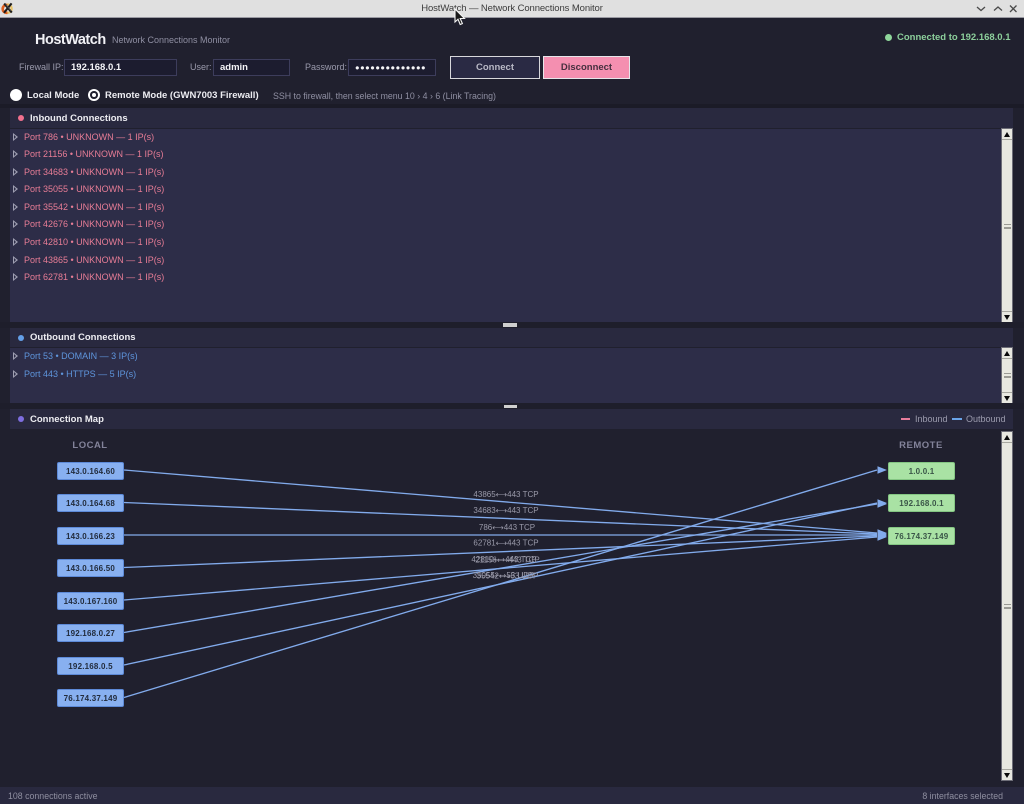 This screenshot has width=1024, height=804. I want to click on svg-text: 62781⟷443 TCP, so click(505, 543).